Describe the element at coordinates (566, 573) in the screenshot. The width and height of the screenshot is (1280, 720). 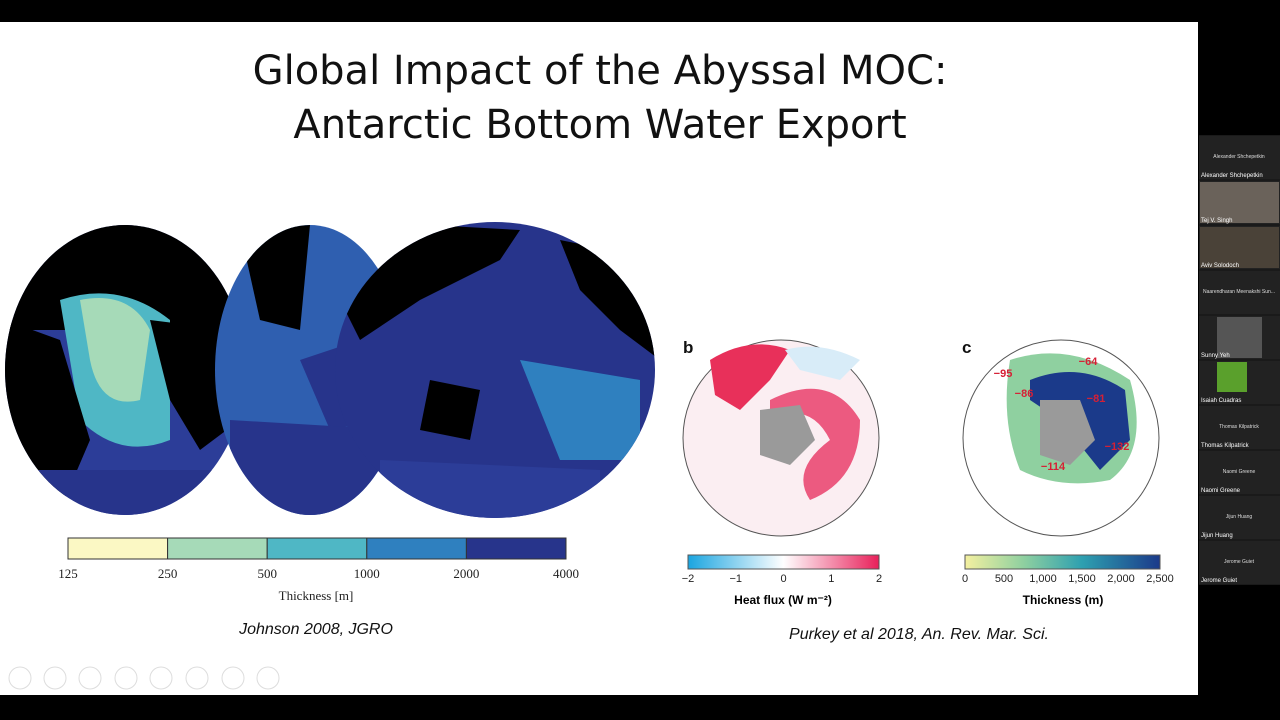
I see `colorbar-tick-label: 4000` at that location.